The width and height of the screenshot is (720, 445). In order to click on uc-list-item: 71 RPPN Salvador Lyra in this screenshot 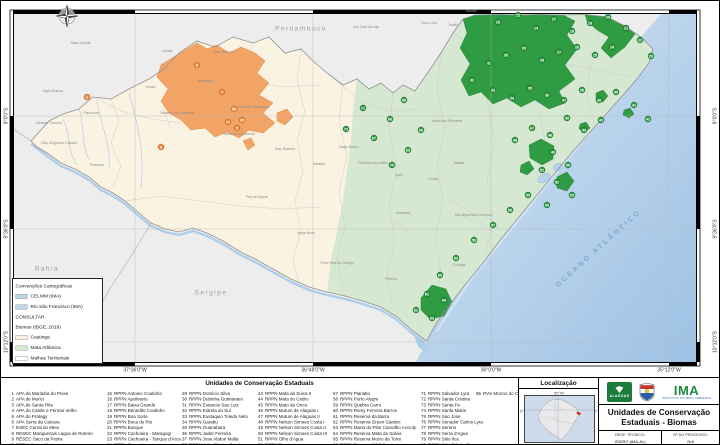, I will do `click(445, 393)`.